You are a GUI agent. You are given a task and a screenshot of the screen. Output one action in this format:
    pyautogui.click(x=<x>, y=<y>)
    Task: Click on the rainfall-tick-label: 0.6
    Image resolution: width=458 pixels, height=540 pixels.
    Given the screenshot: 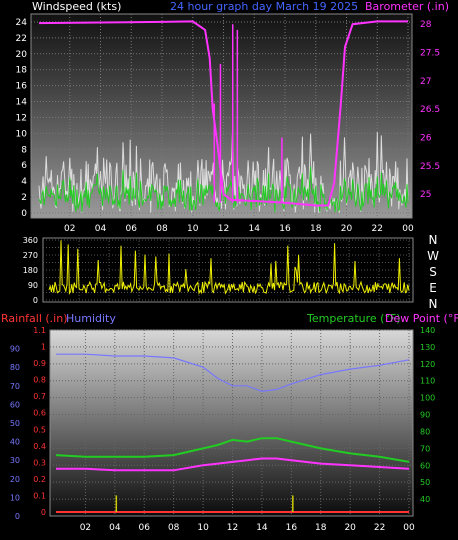 What is the action you would take?
    pyautogui.click(x=39, y=413)
    